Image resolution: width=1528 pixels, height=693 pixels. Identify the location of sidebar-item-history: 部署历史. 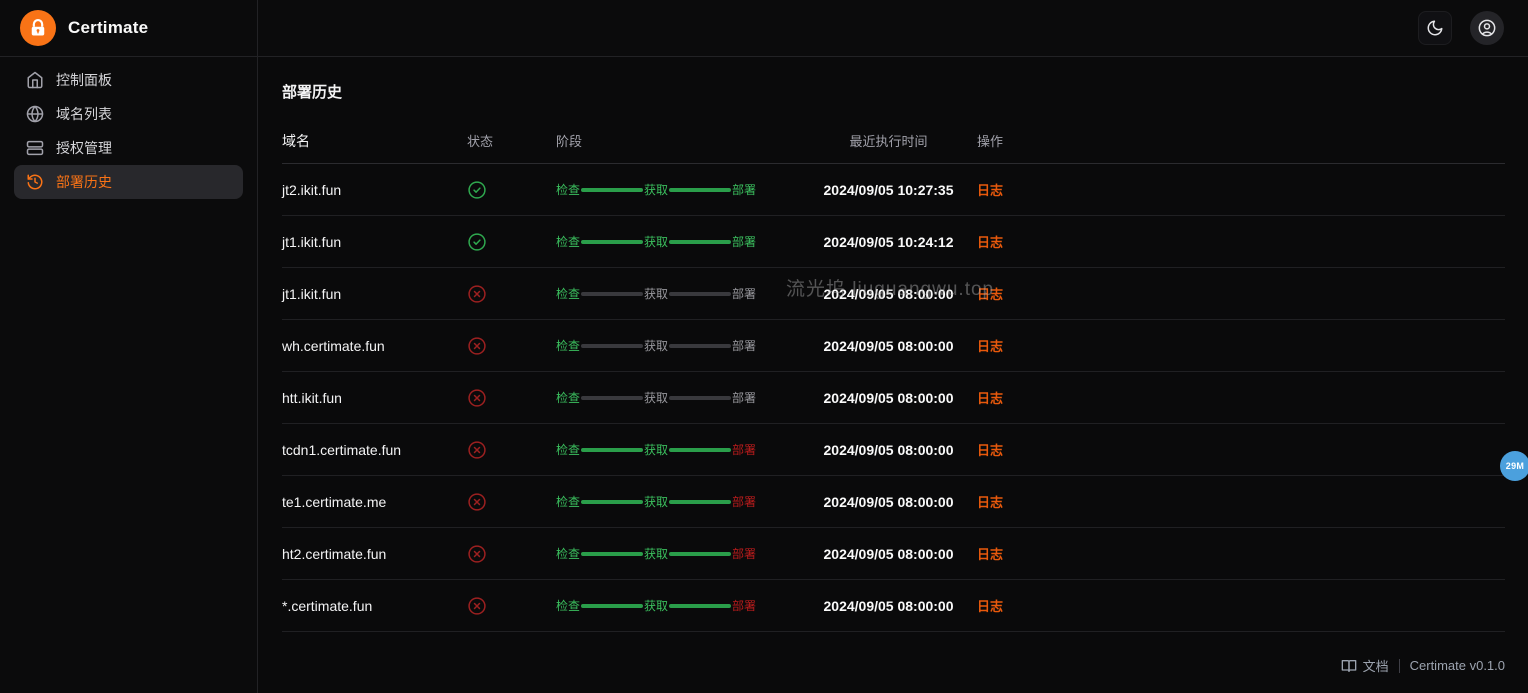
(128, 182).